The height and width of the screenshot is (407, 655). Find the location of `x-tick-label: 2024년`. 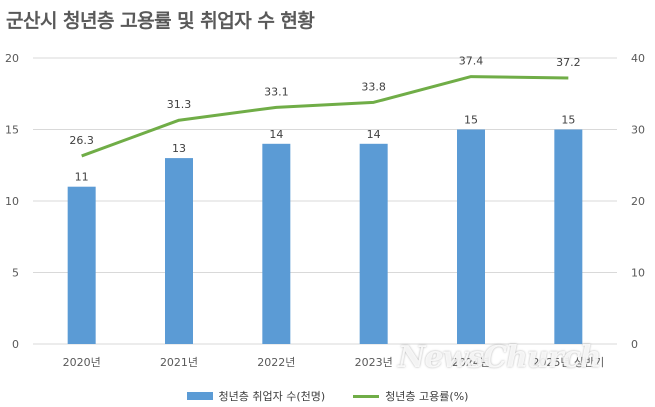

x-tick-label: 2024년 is located at coordinates (471, 362).